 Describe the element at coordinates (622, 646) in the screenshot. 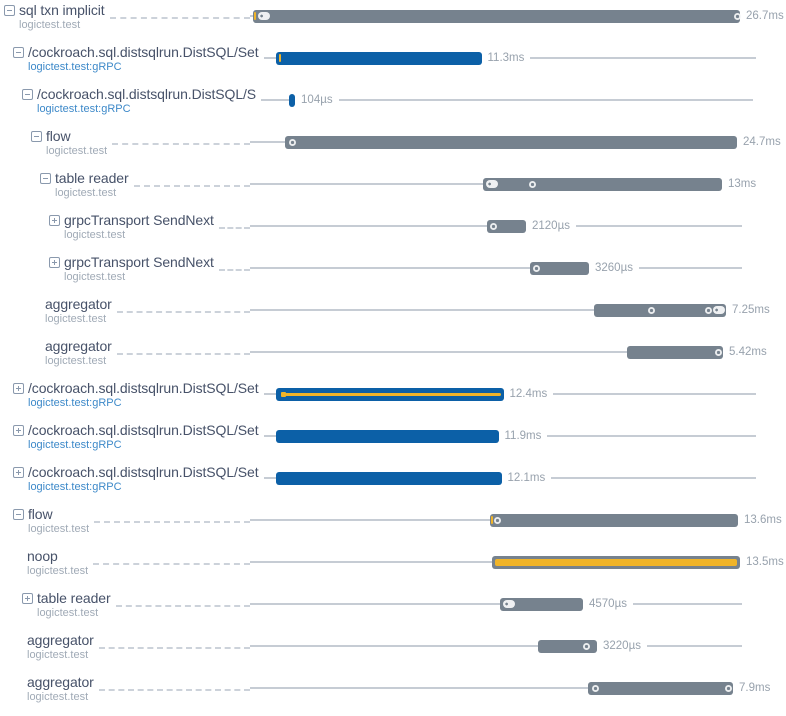

I see `span-duration: 3220µs` at that location.